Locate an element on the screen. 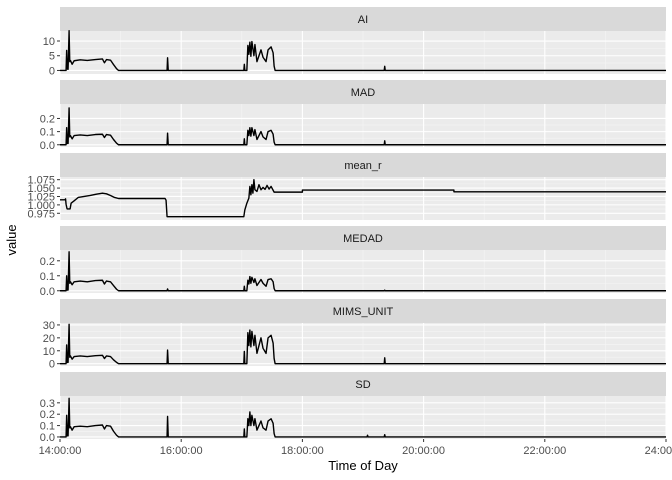 Image resolution: width=672 pixels, height=480 pixels. facet-strip-label: mean_r is located at coordinates (363, 166).